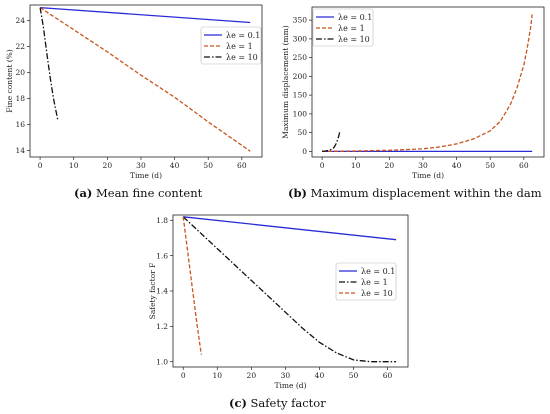 This screenshot has height=414, width=550. Describe the element at coordinates (304, 151) in the screenshot. I see `y-tick-label: 0` at that location.